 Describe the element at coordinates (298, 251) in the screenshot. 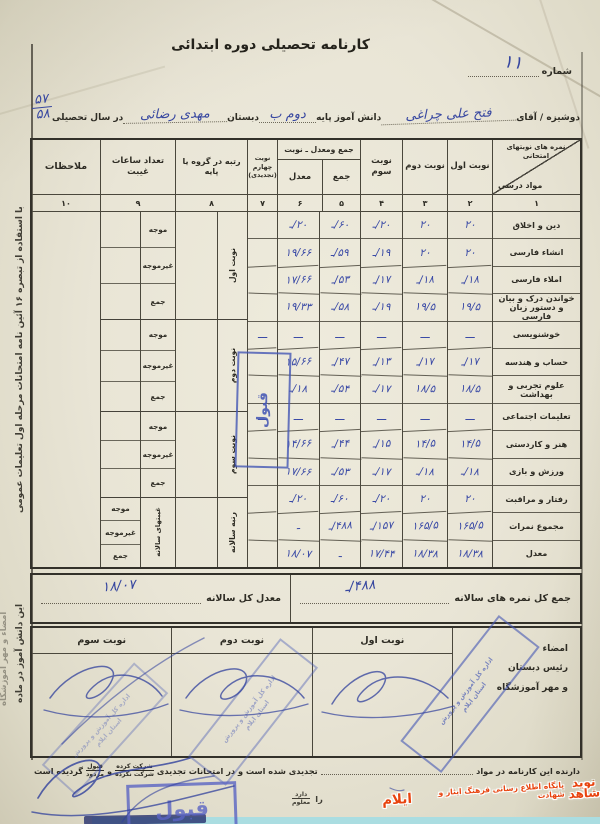

I see `grade-cell: ۱۹/۶۶` at that location.